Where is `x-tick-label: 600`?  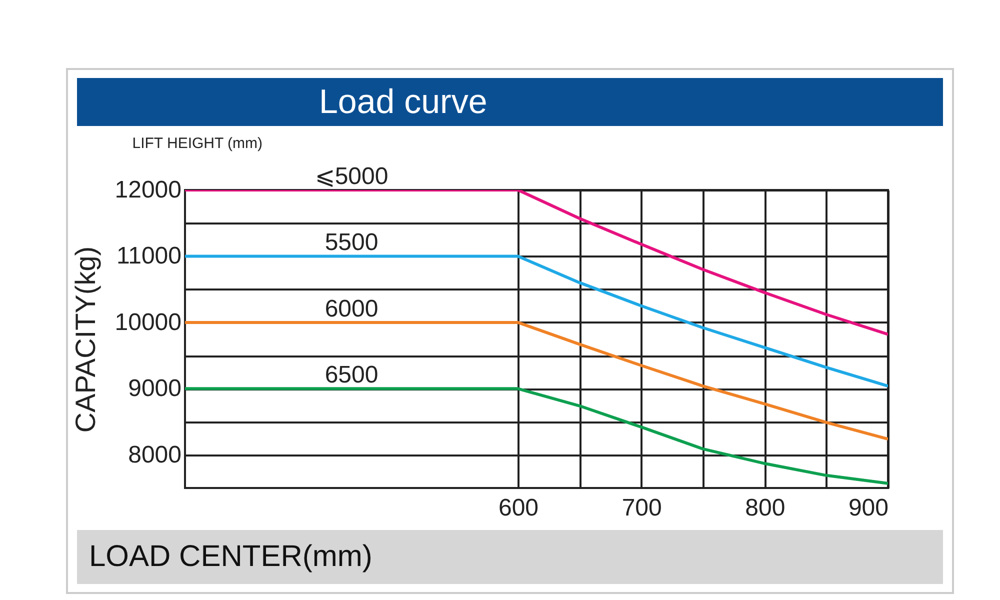 x-tick-label: 600 is located at coordinates (518, 508).